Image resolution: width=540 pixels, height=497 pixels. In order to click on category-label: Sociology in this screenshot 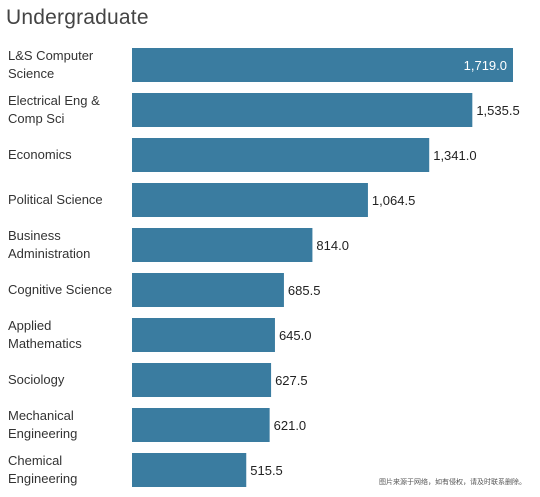, I will do `click(36, 379)`.